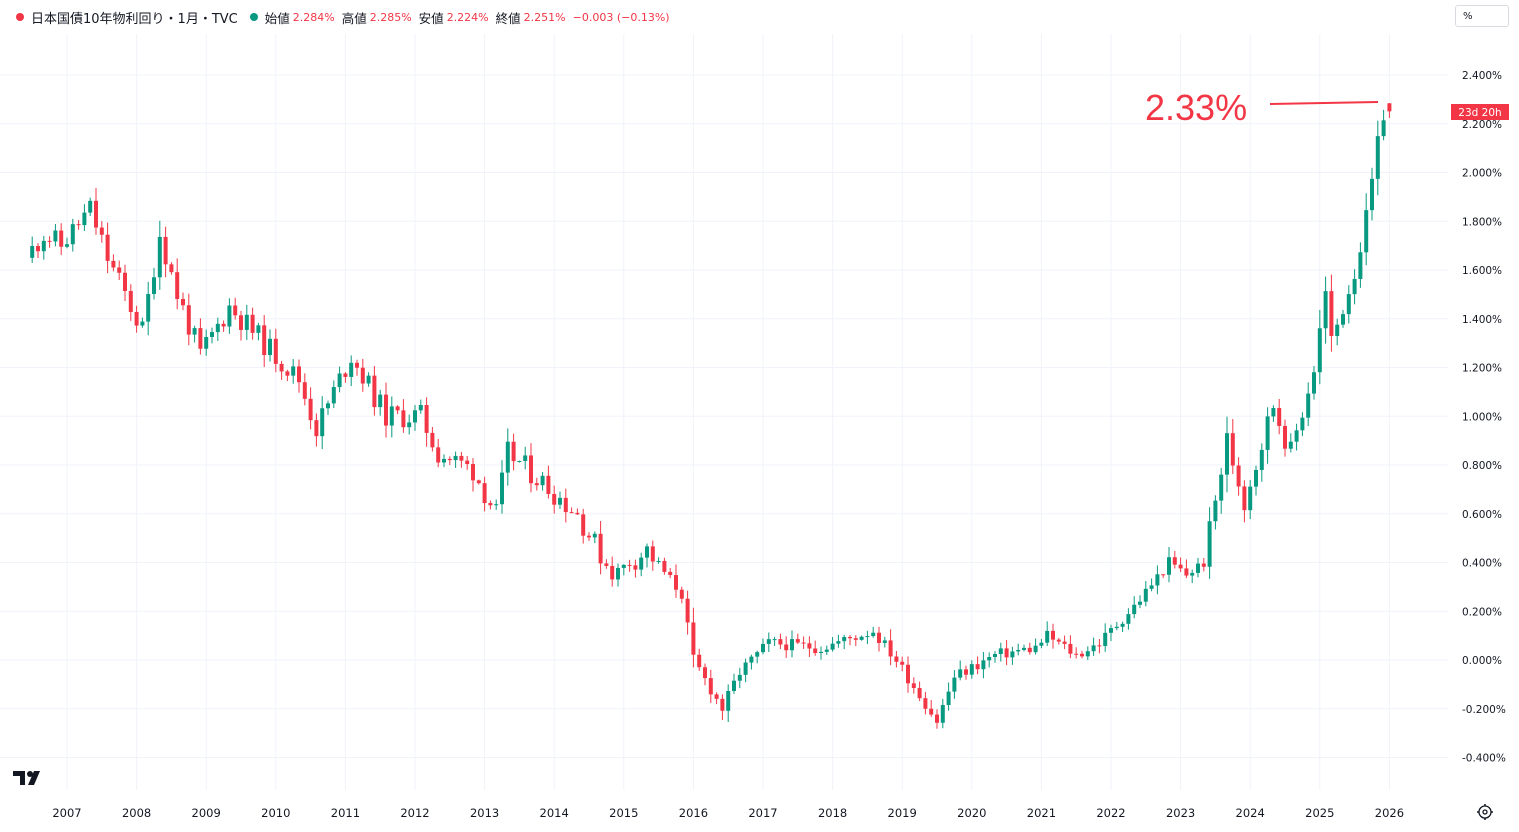  What do you see at coordinates (544, 17) in the screenshot?
I see `close-value: 2.251%` at bounding box center [544, 17].